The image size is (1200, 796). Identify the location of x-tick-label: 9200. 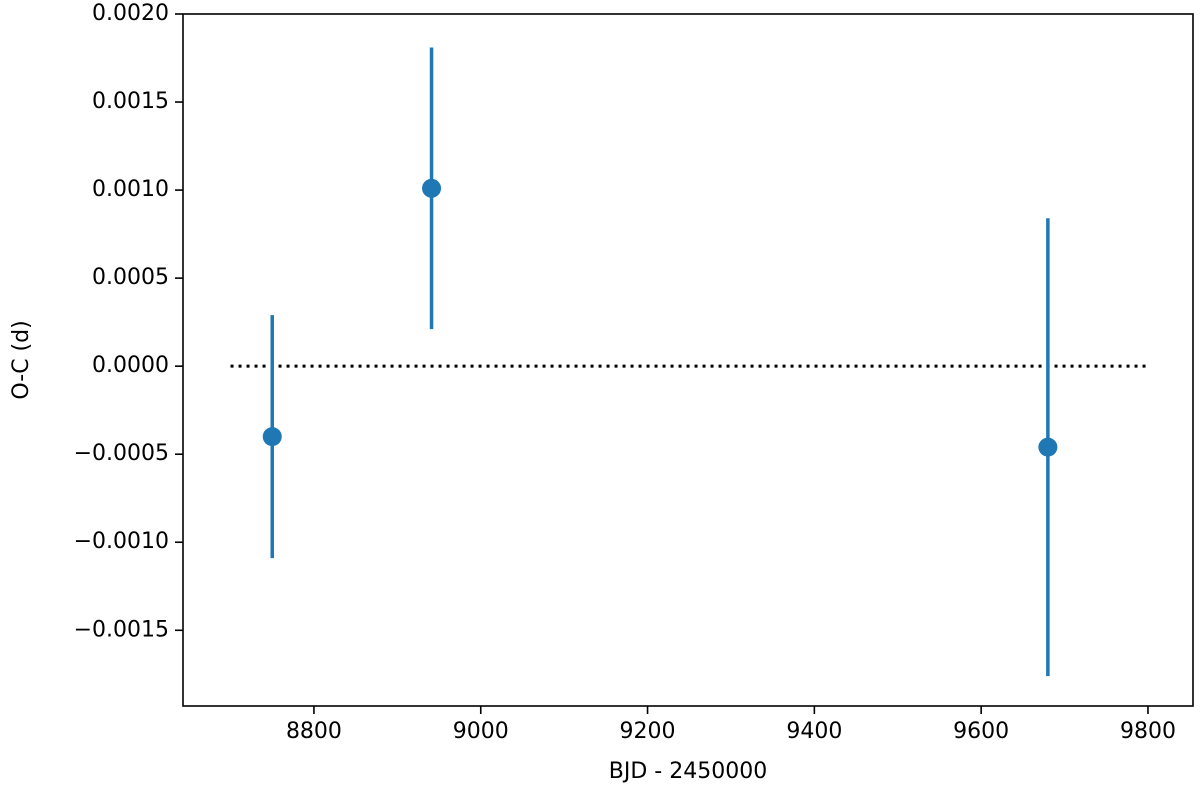
(648, 731).